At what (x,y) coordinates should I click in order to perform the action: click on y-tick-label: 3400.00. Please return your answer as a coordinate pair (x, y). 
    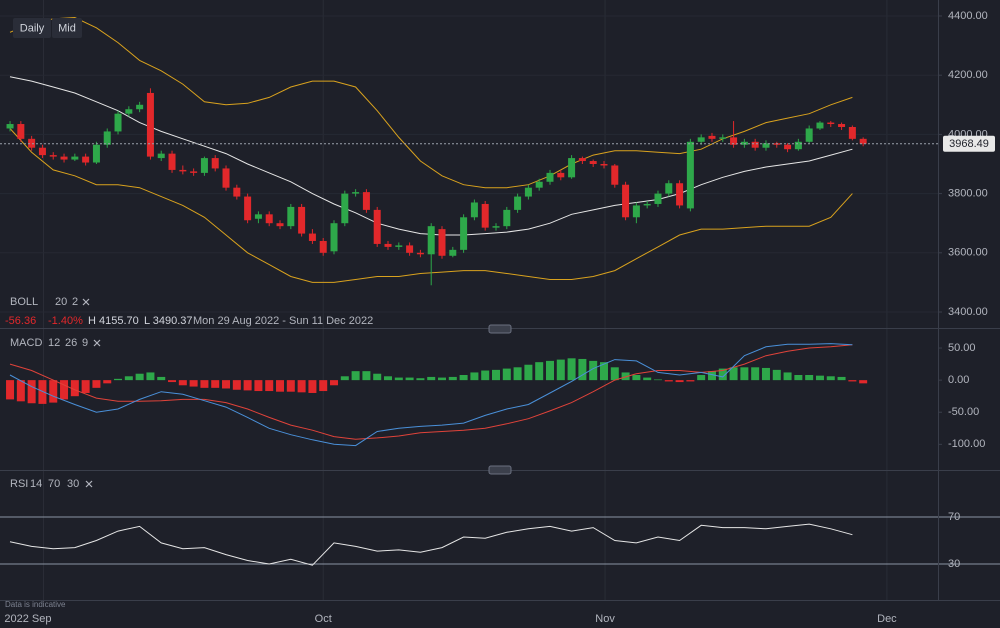
    Looking at the image, I should click on (968, 312).